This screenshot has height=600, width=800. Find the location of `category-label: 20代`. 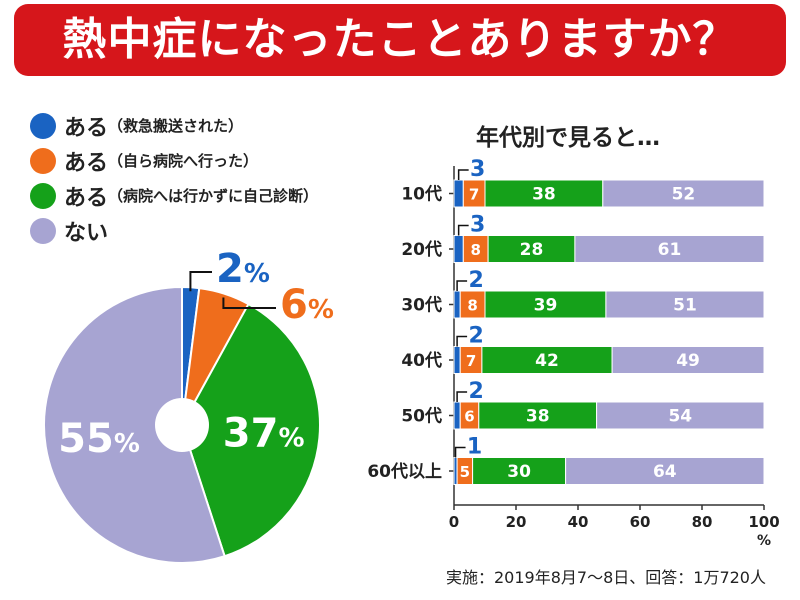

category-label: 20代 is located at coordinates (421, 249).